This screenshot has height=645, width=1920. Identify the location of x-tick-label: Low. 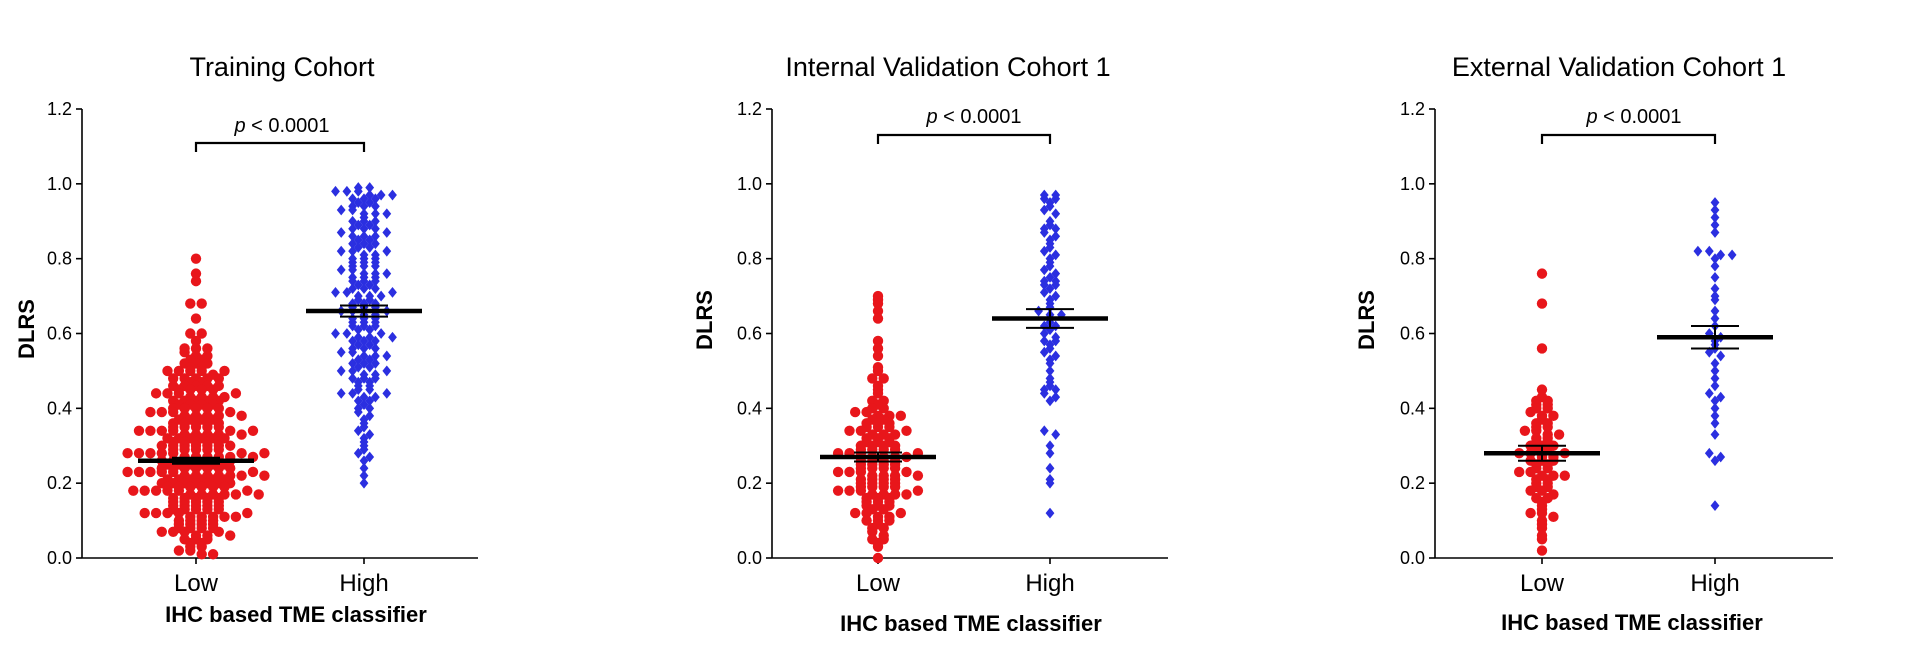
(196, 583).